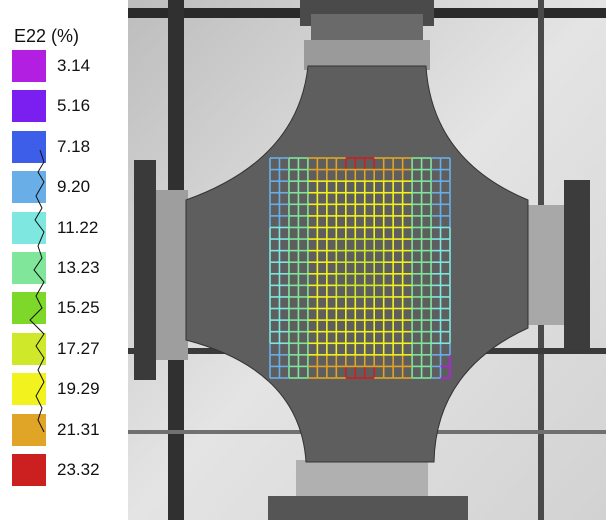 This screenshot has width=606, height=520. What do you see at coordinates (78, 429) in the screenshot?
I see `legend-label: 21.31` at bounding box center [78, 429].